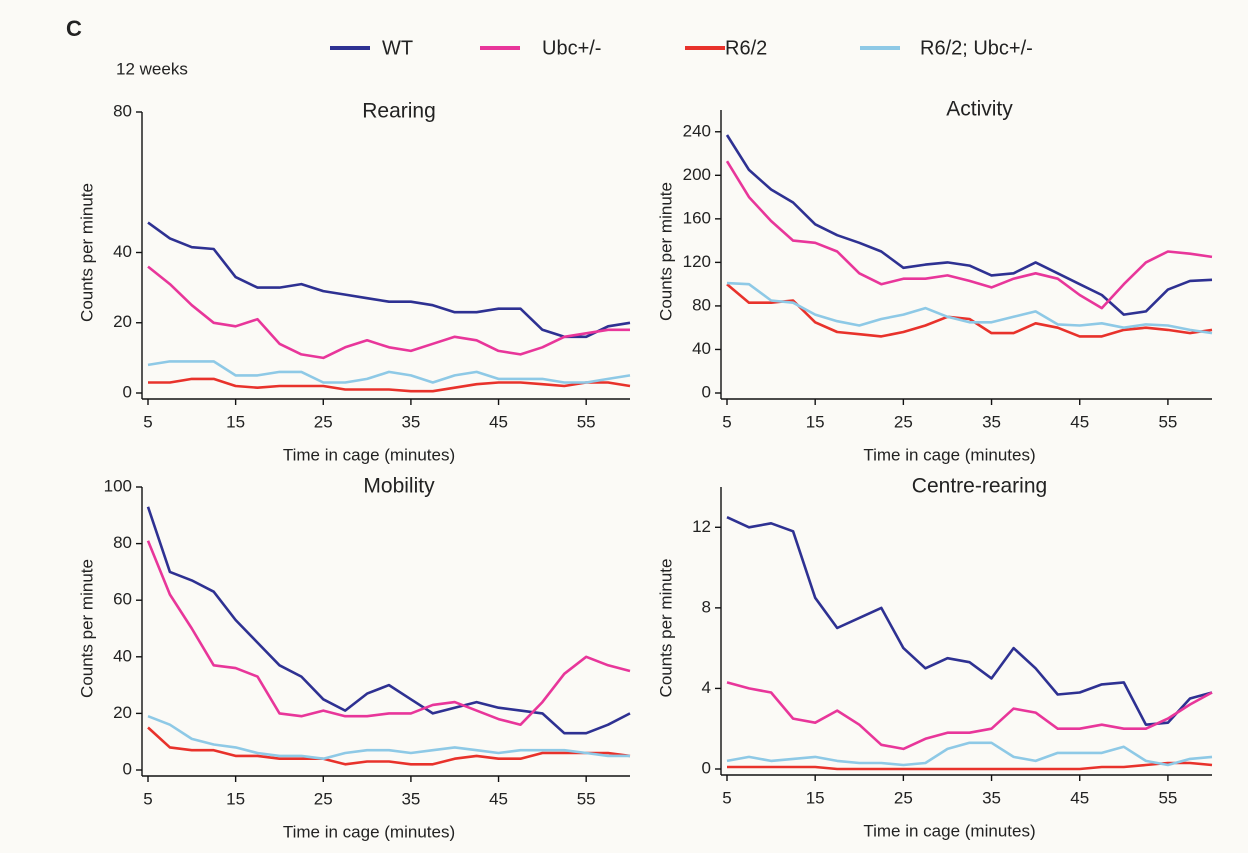  Describe the element at coordinates (697, 261) in the screenshot. I see `y-tick-label: 120` at that location.